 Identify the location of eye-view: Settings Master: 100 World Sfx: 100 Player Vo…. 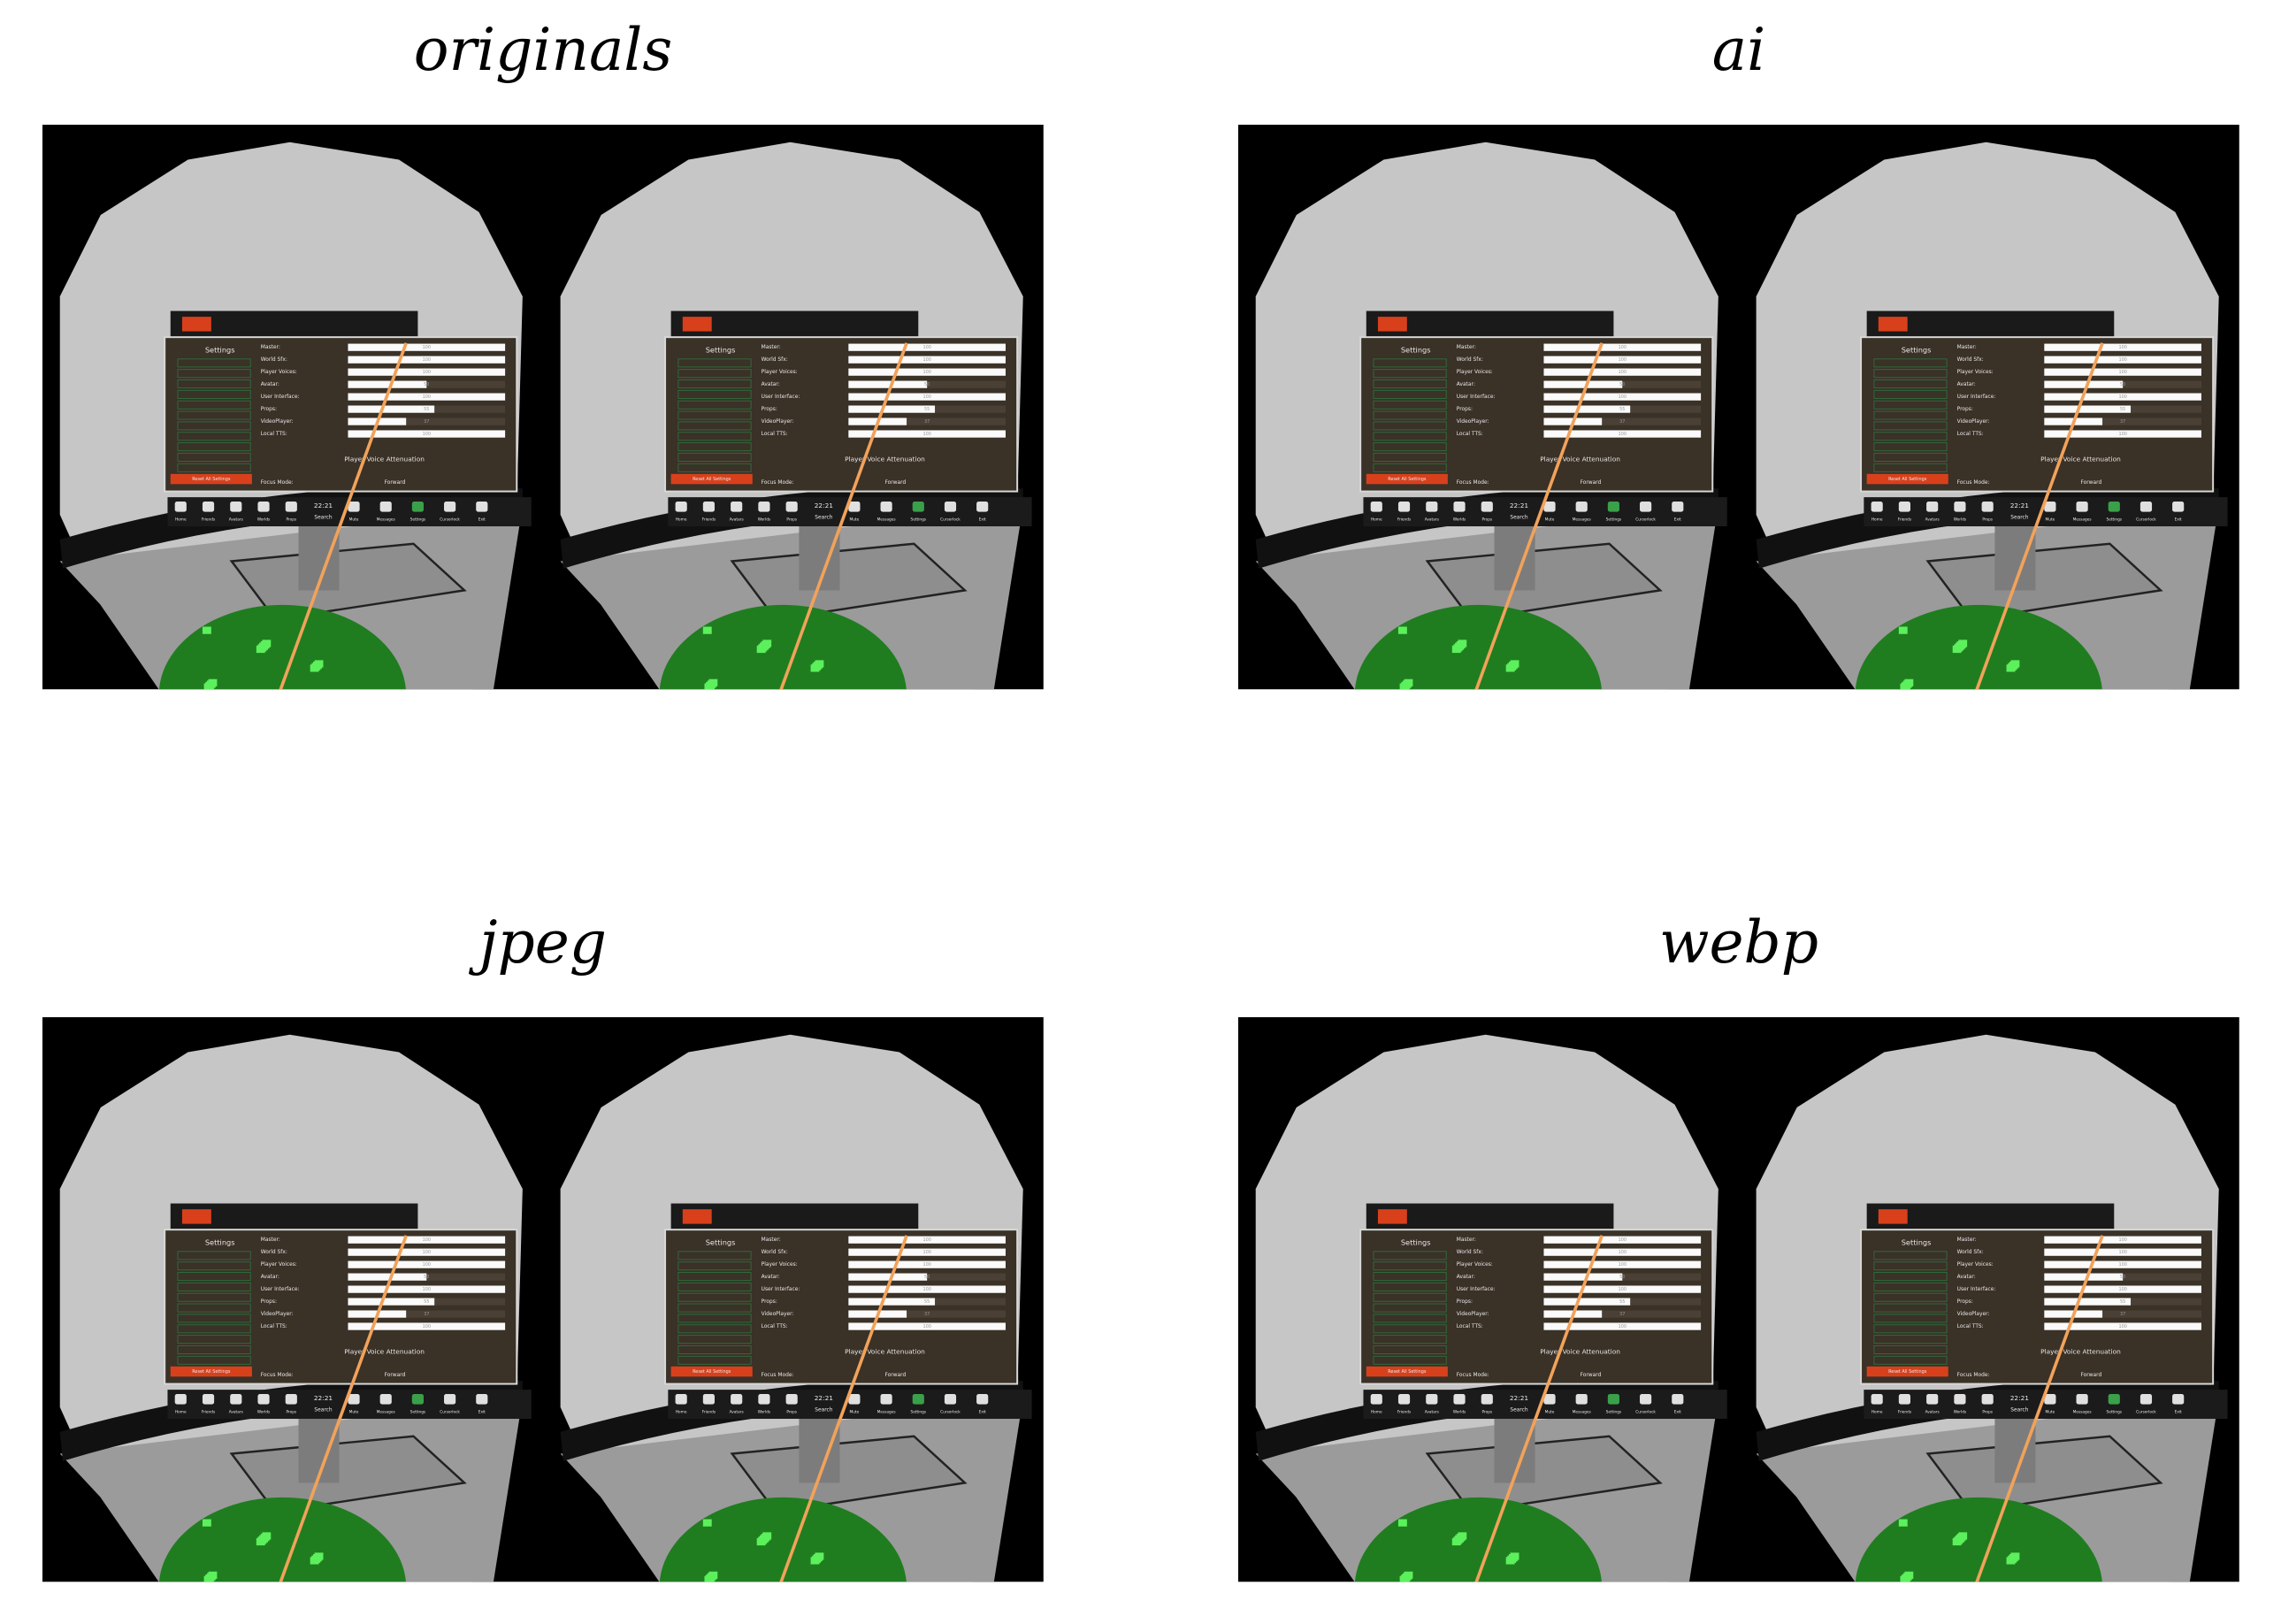
(796, 1308).